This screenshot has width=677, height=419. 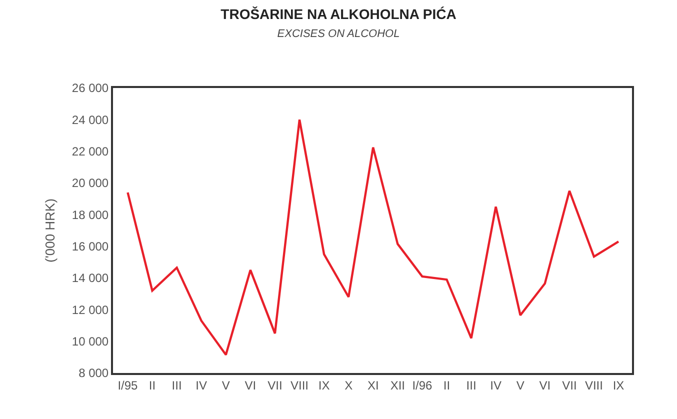 I want to click on y-tick-label: 10 000, so click(x=90, y=341).